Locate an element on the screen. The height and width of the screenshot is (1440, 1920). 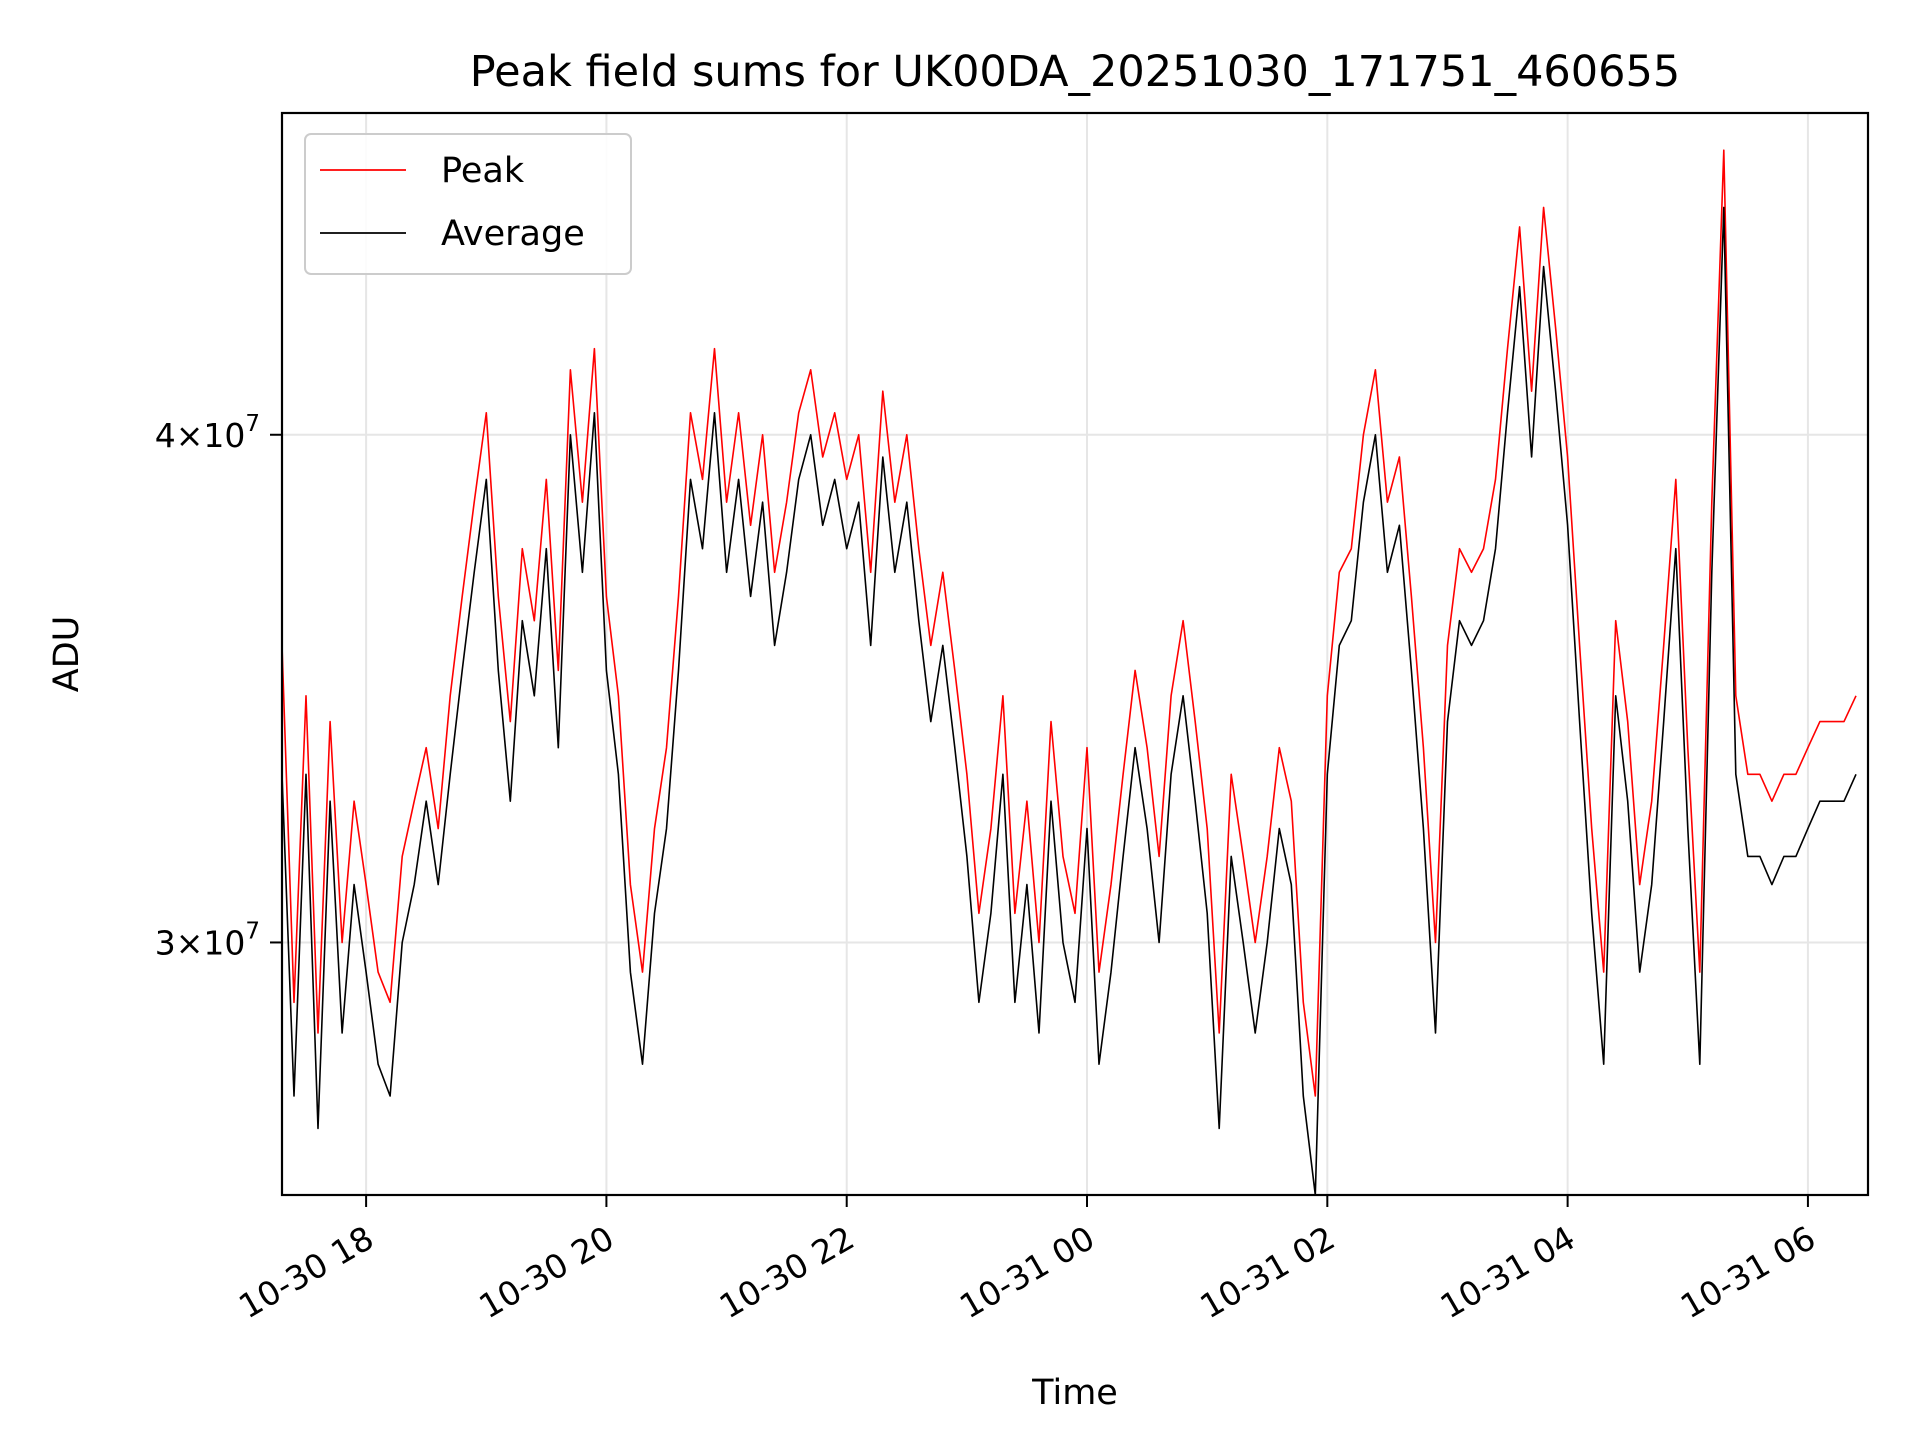
x-axis-label: Time is located at coordinates (1074, 1393).